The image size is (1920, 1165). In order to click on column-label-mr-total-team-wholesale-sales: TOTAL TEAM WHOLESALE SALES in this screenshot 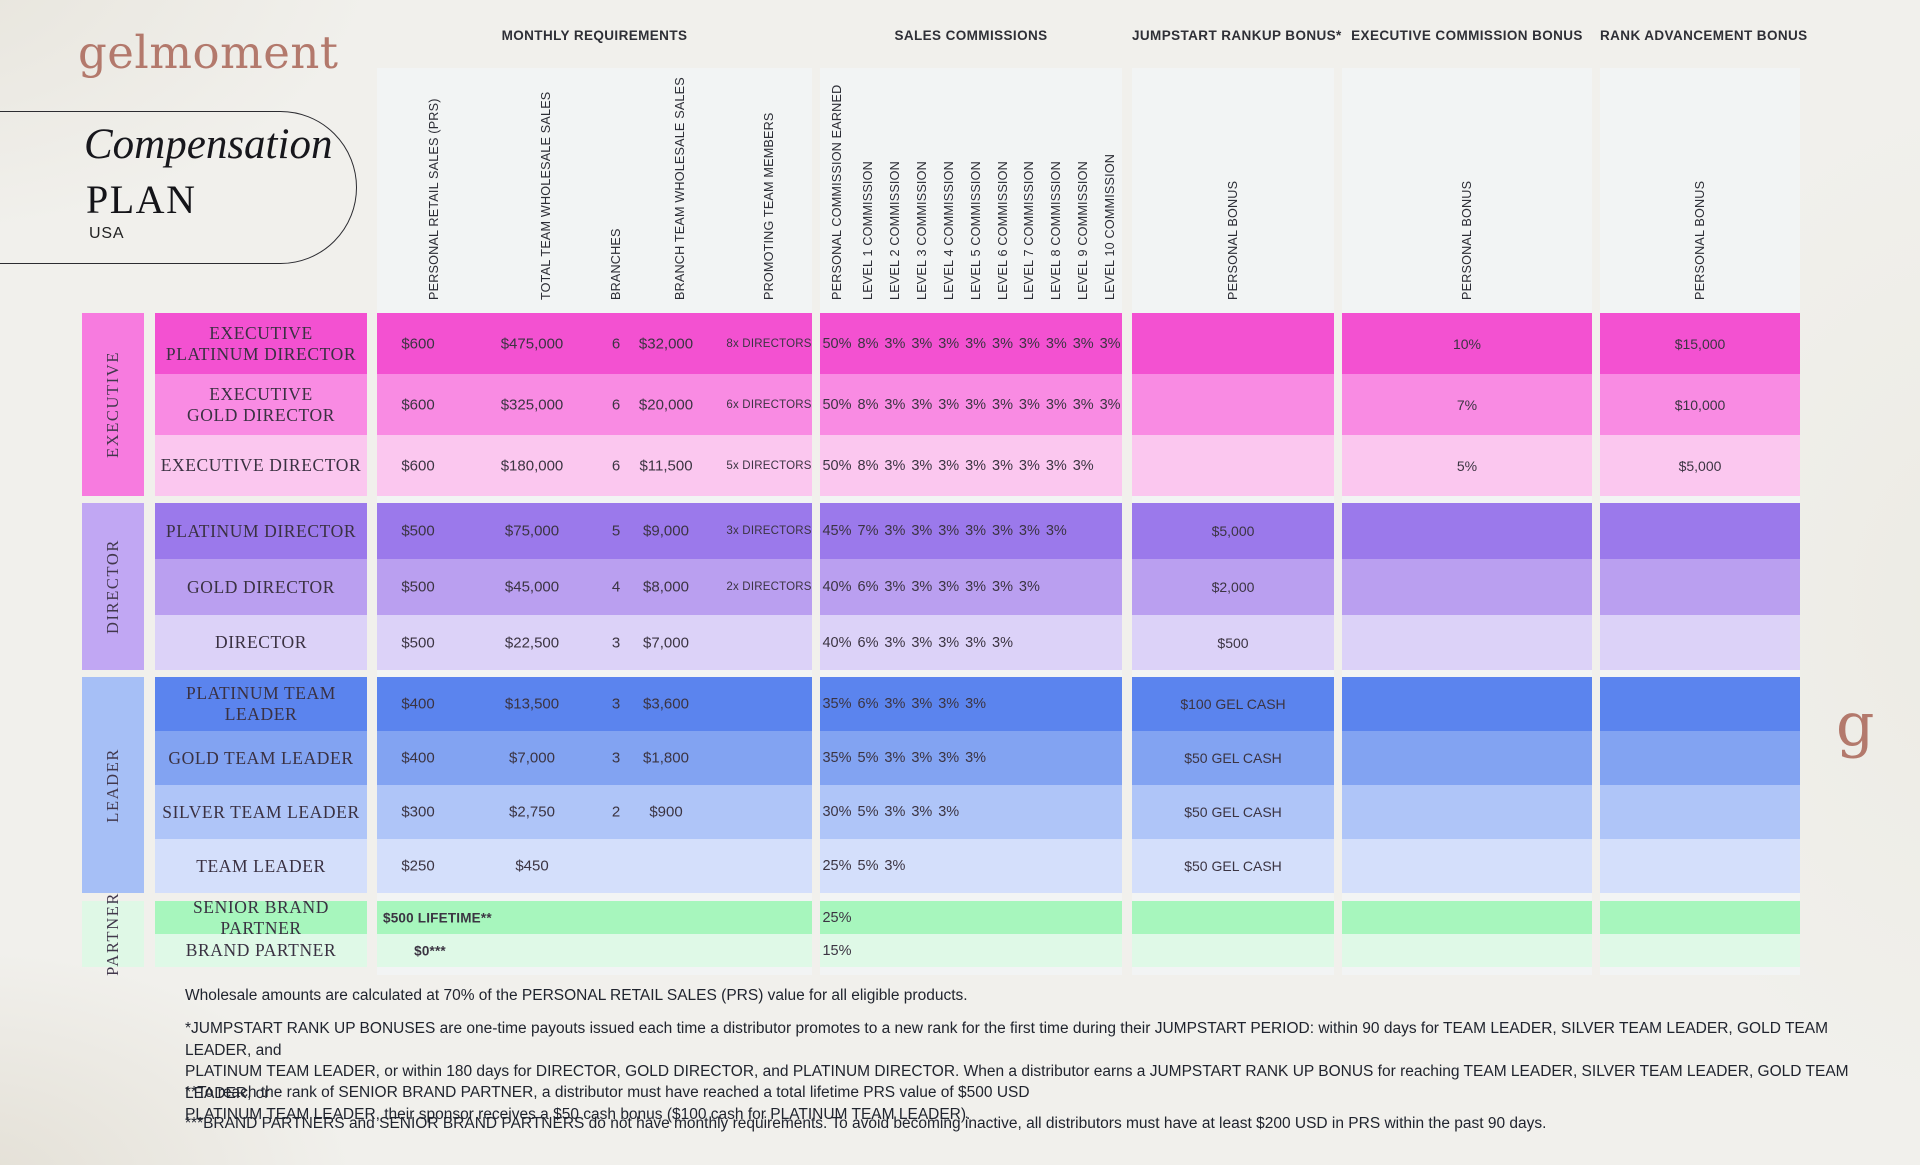, I will do `click(546, 195)`.